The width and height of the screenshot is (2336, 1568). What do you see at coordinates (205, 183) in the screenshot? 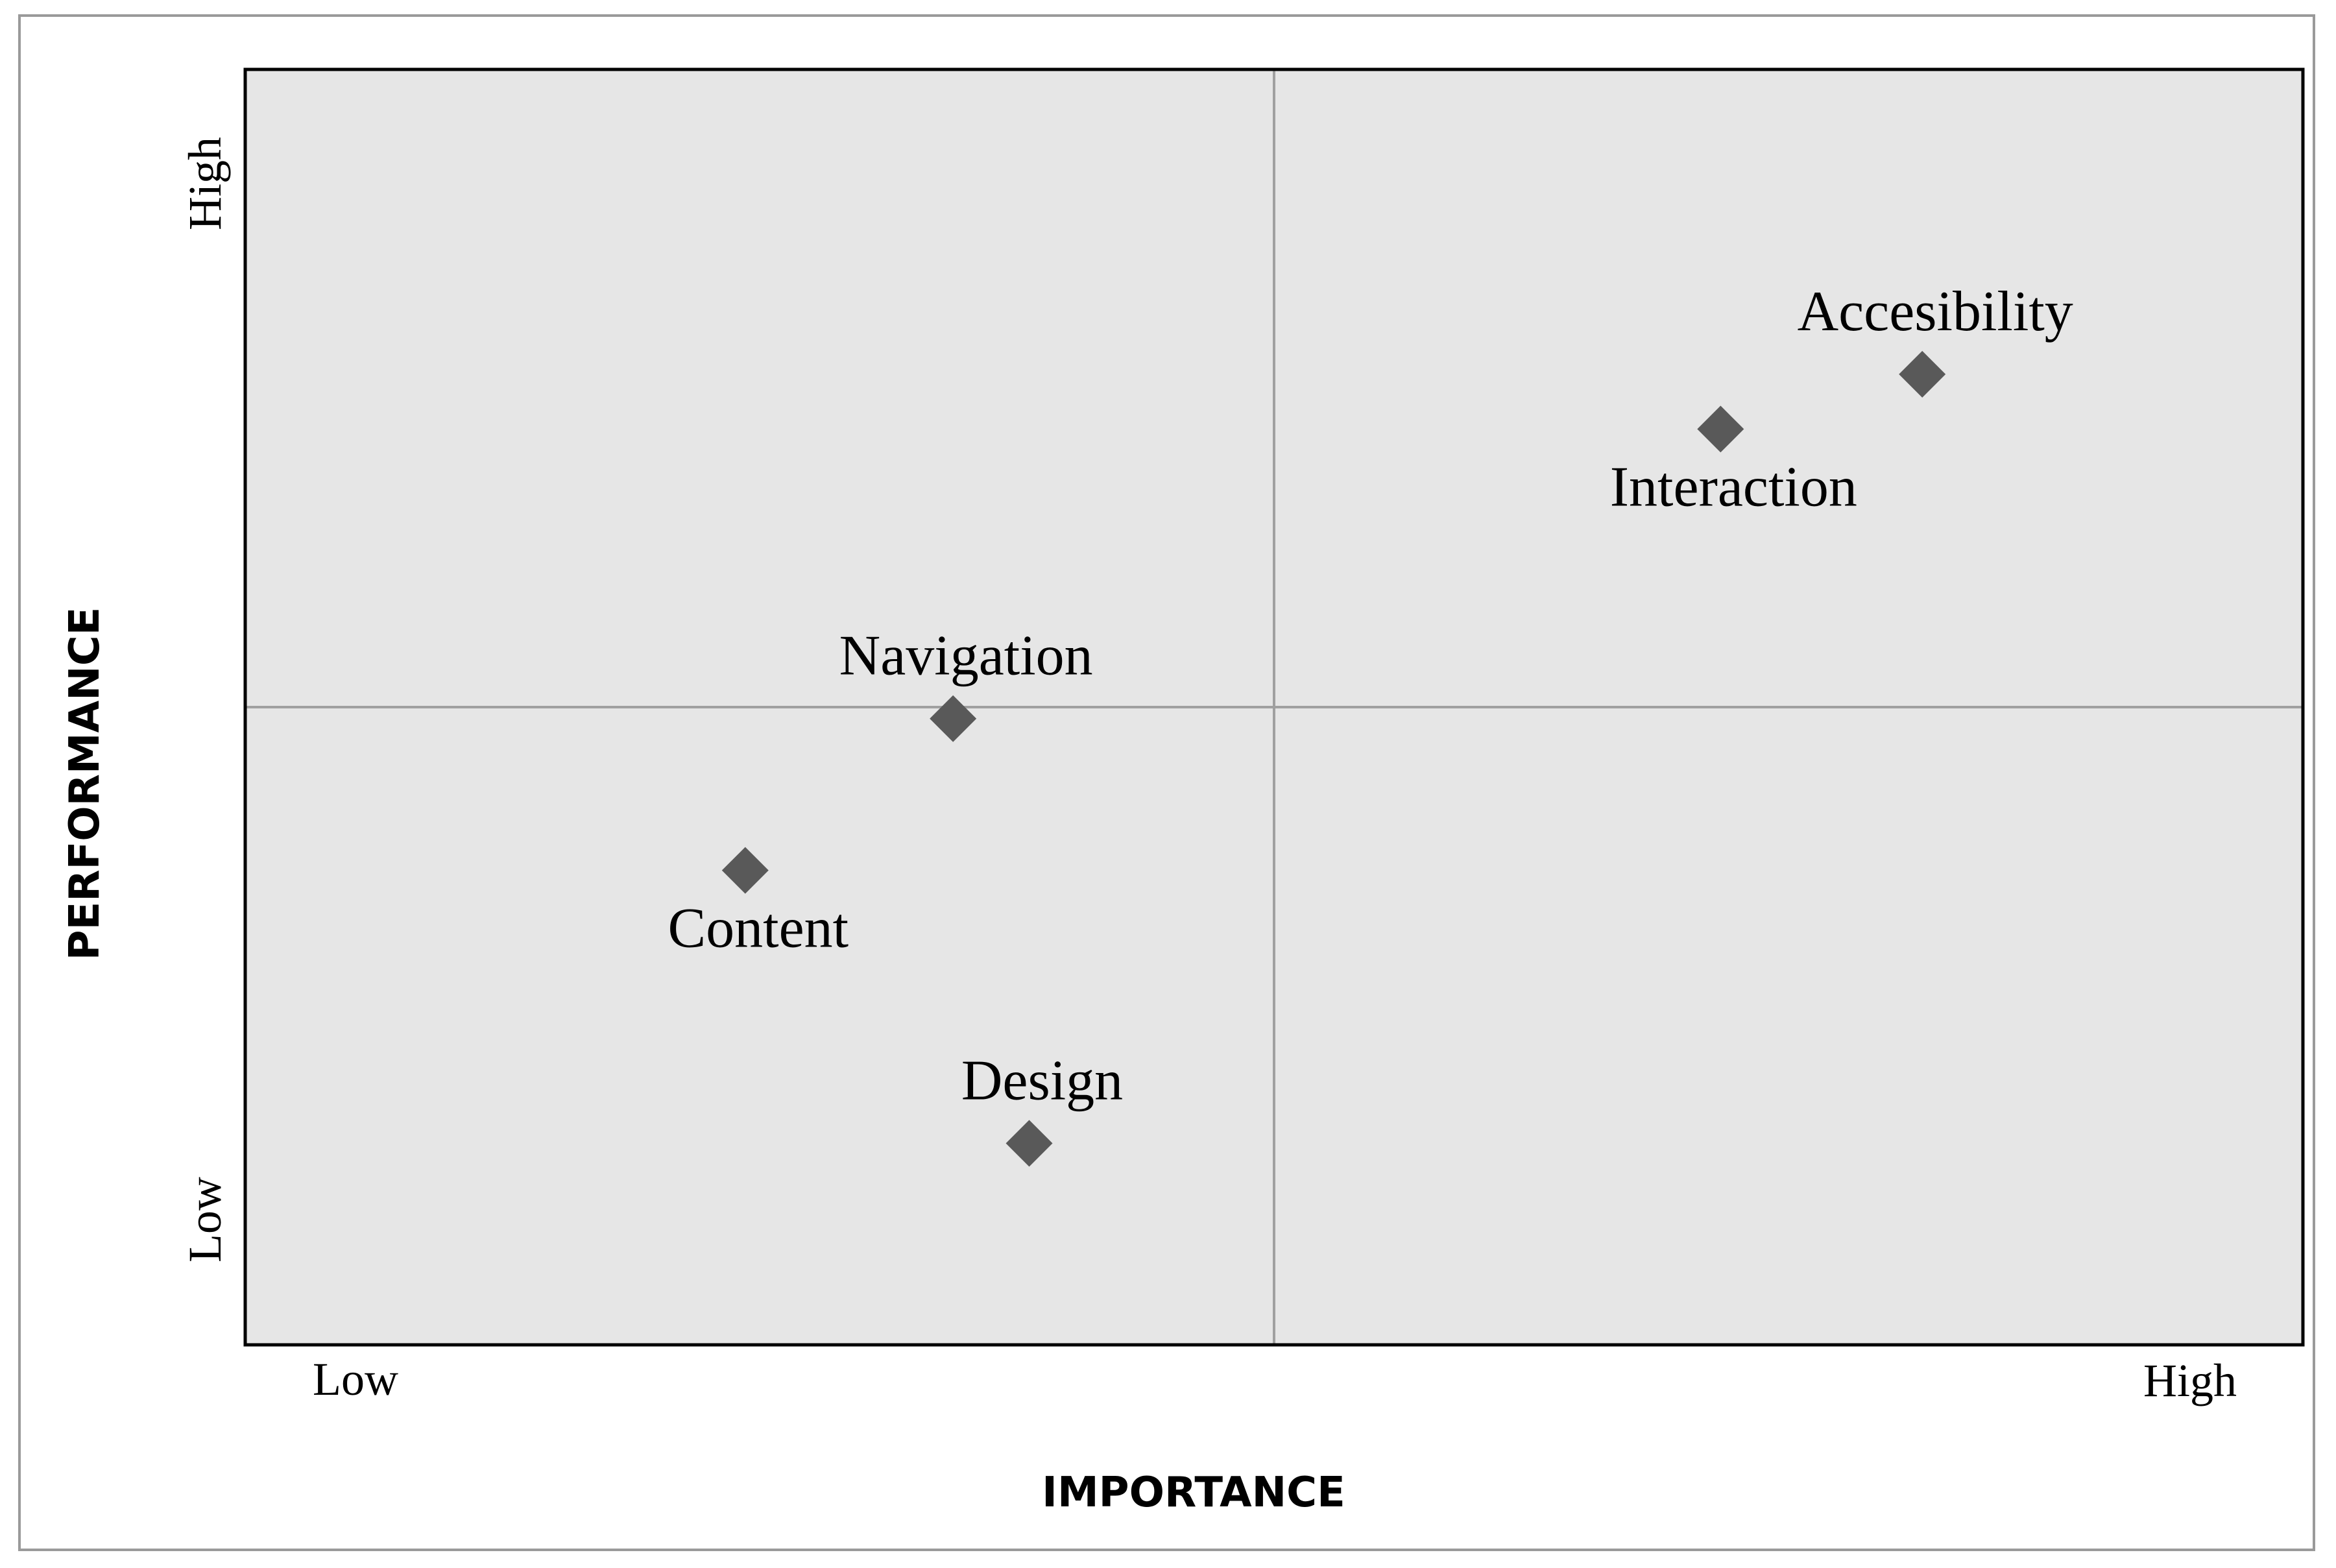
I see `y-tick-label-high: High` at bounding box center [205, 183].